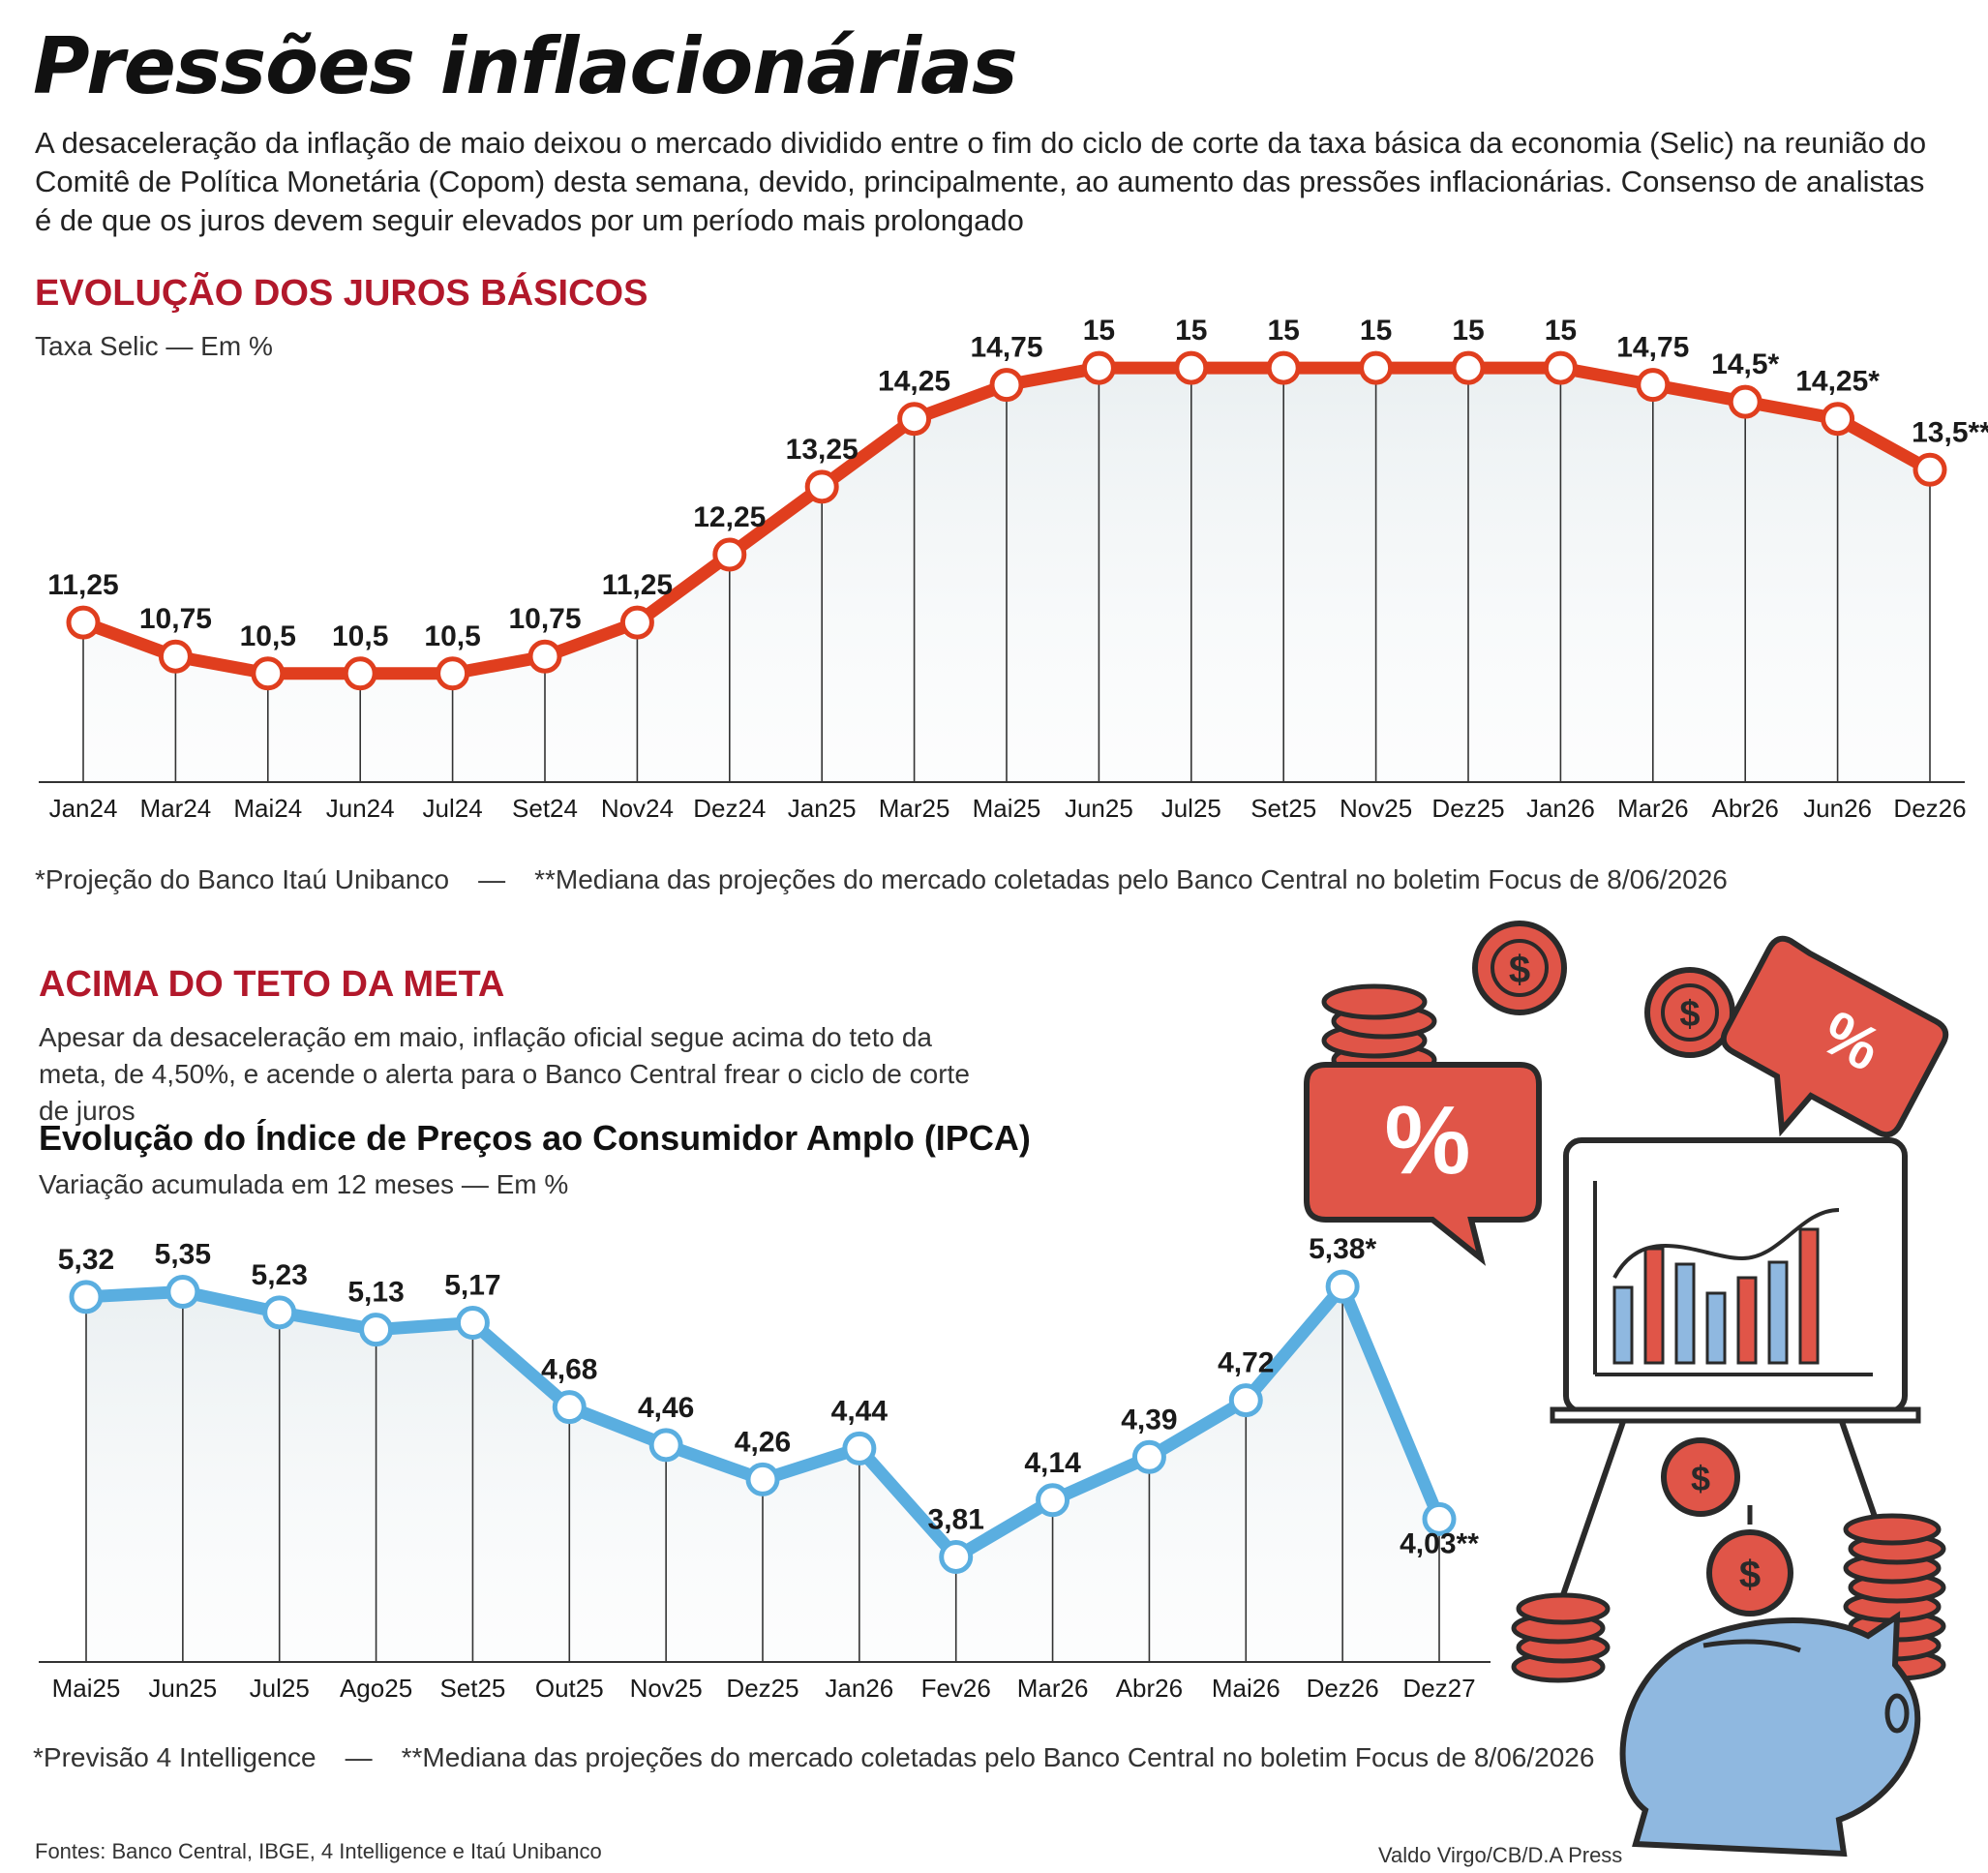 The width and height of the screenshot is (1988, 1873). Describe the element at coordinates (272, 984) in the screenshot. I see `ipca-section-title: ACIMA DO TETO DA META` at that location.